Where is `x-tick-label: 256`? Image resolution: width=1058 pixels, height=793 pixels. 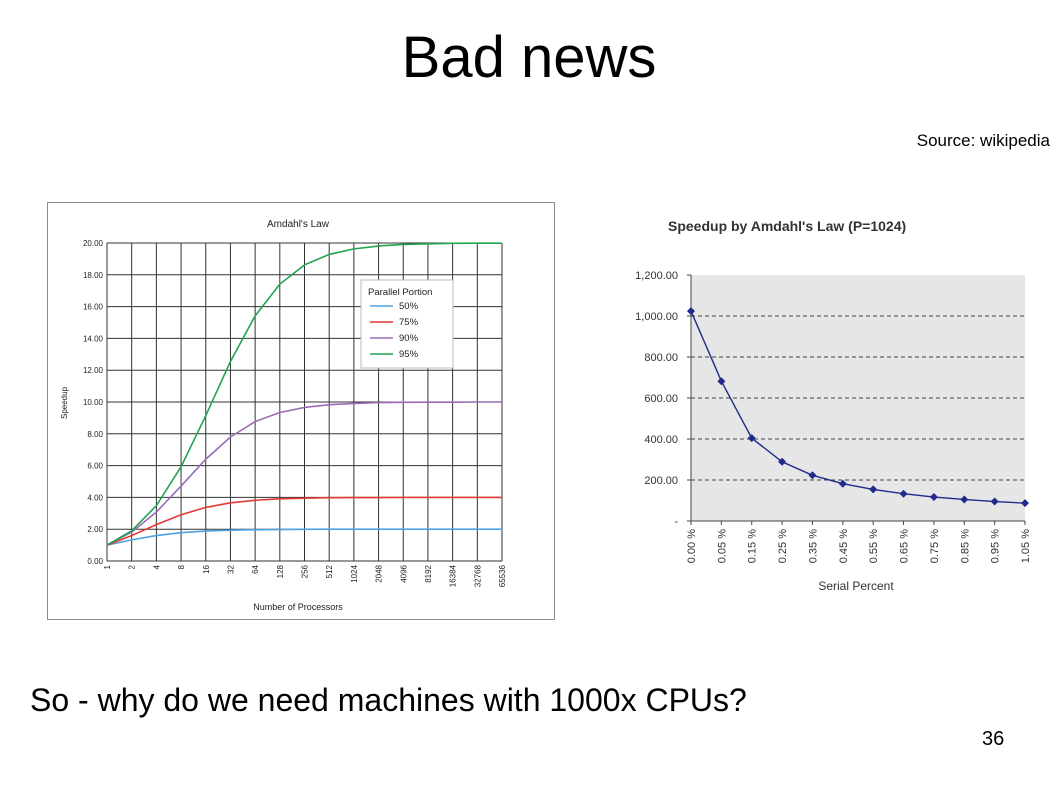 x-tick-label: 256 is located at coordinates (305, 571).